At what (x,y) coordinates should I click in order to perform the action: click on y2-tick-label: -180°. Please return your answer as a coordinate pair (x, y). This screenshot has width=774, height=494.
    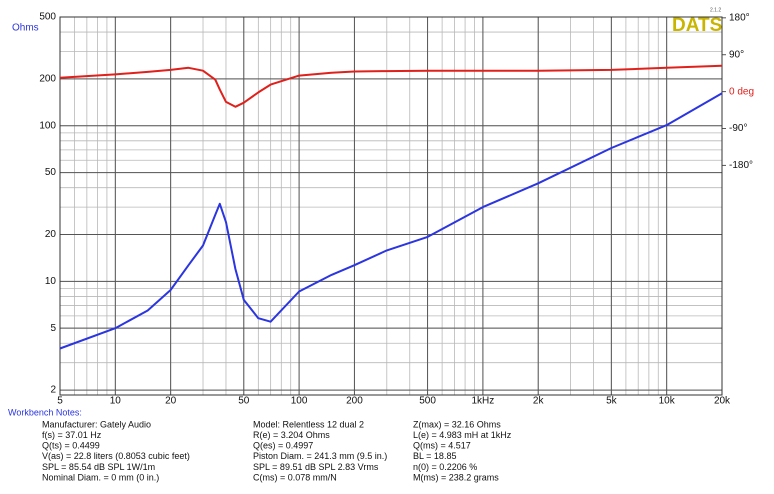
    Looking at the image, I should click on (741, 165).